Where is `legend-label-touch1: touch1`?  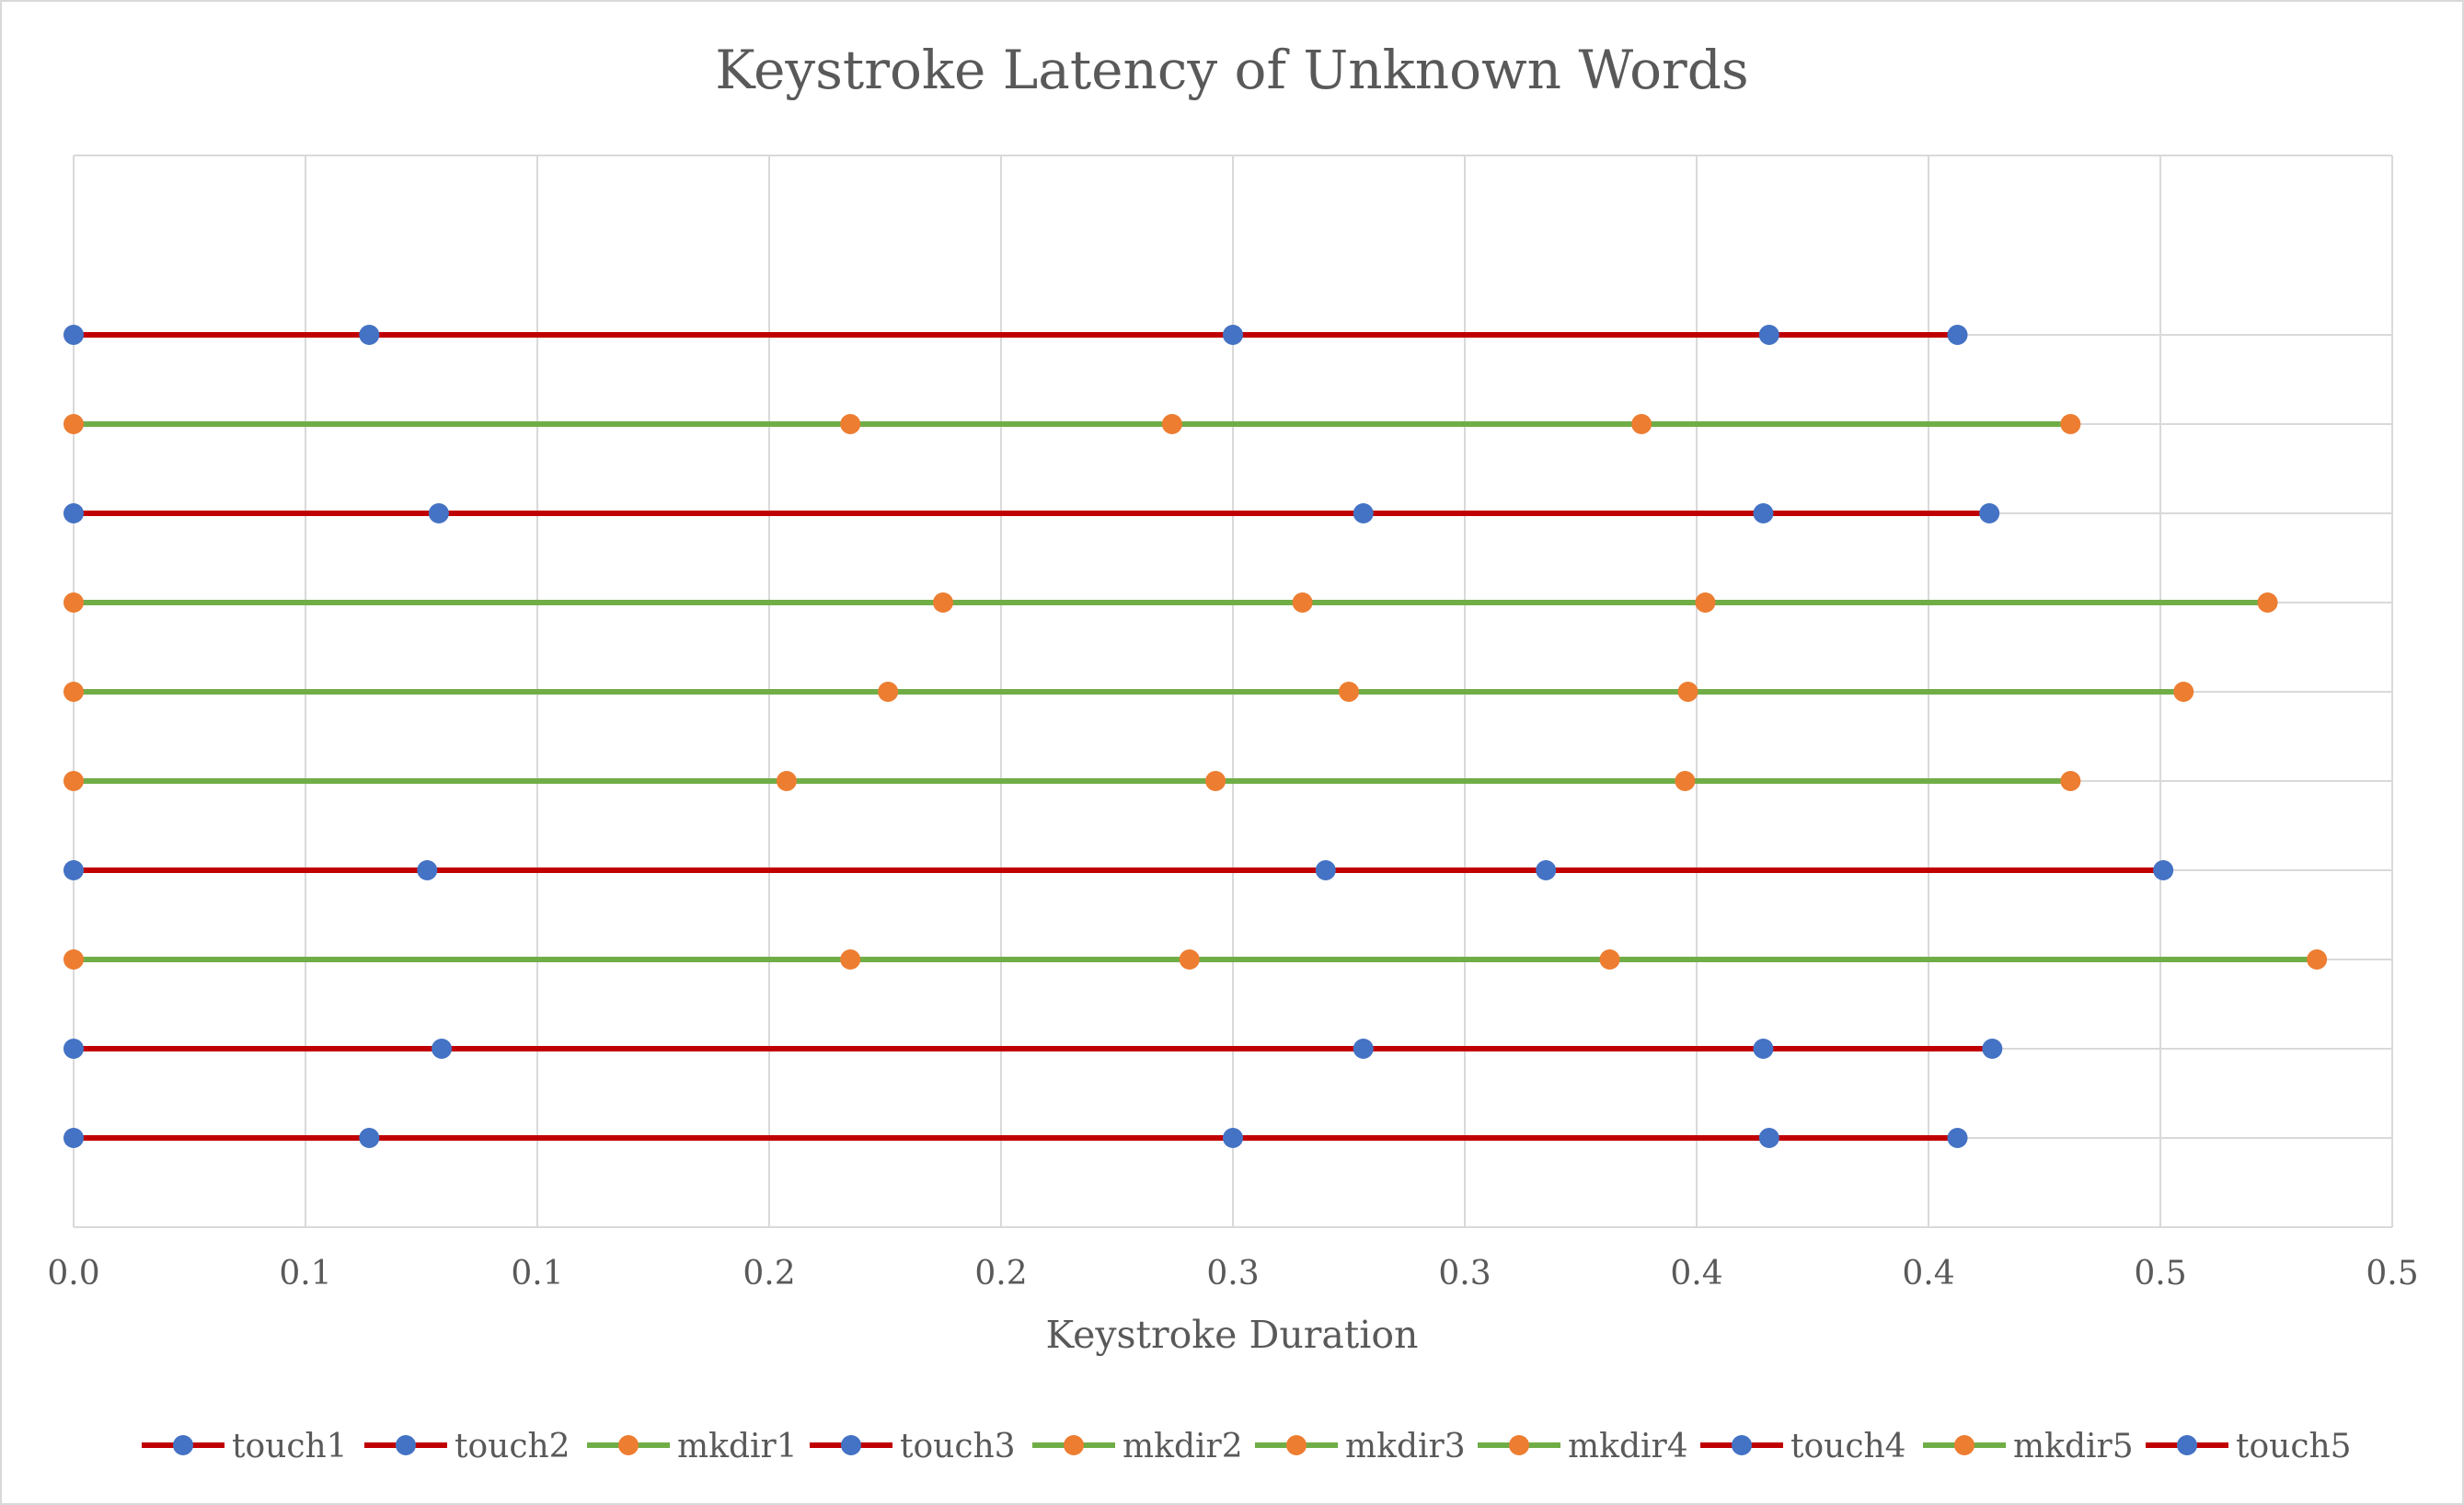 legend-label-touch1: touch1 is located at coordinates (290, 1446).